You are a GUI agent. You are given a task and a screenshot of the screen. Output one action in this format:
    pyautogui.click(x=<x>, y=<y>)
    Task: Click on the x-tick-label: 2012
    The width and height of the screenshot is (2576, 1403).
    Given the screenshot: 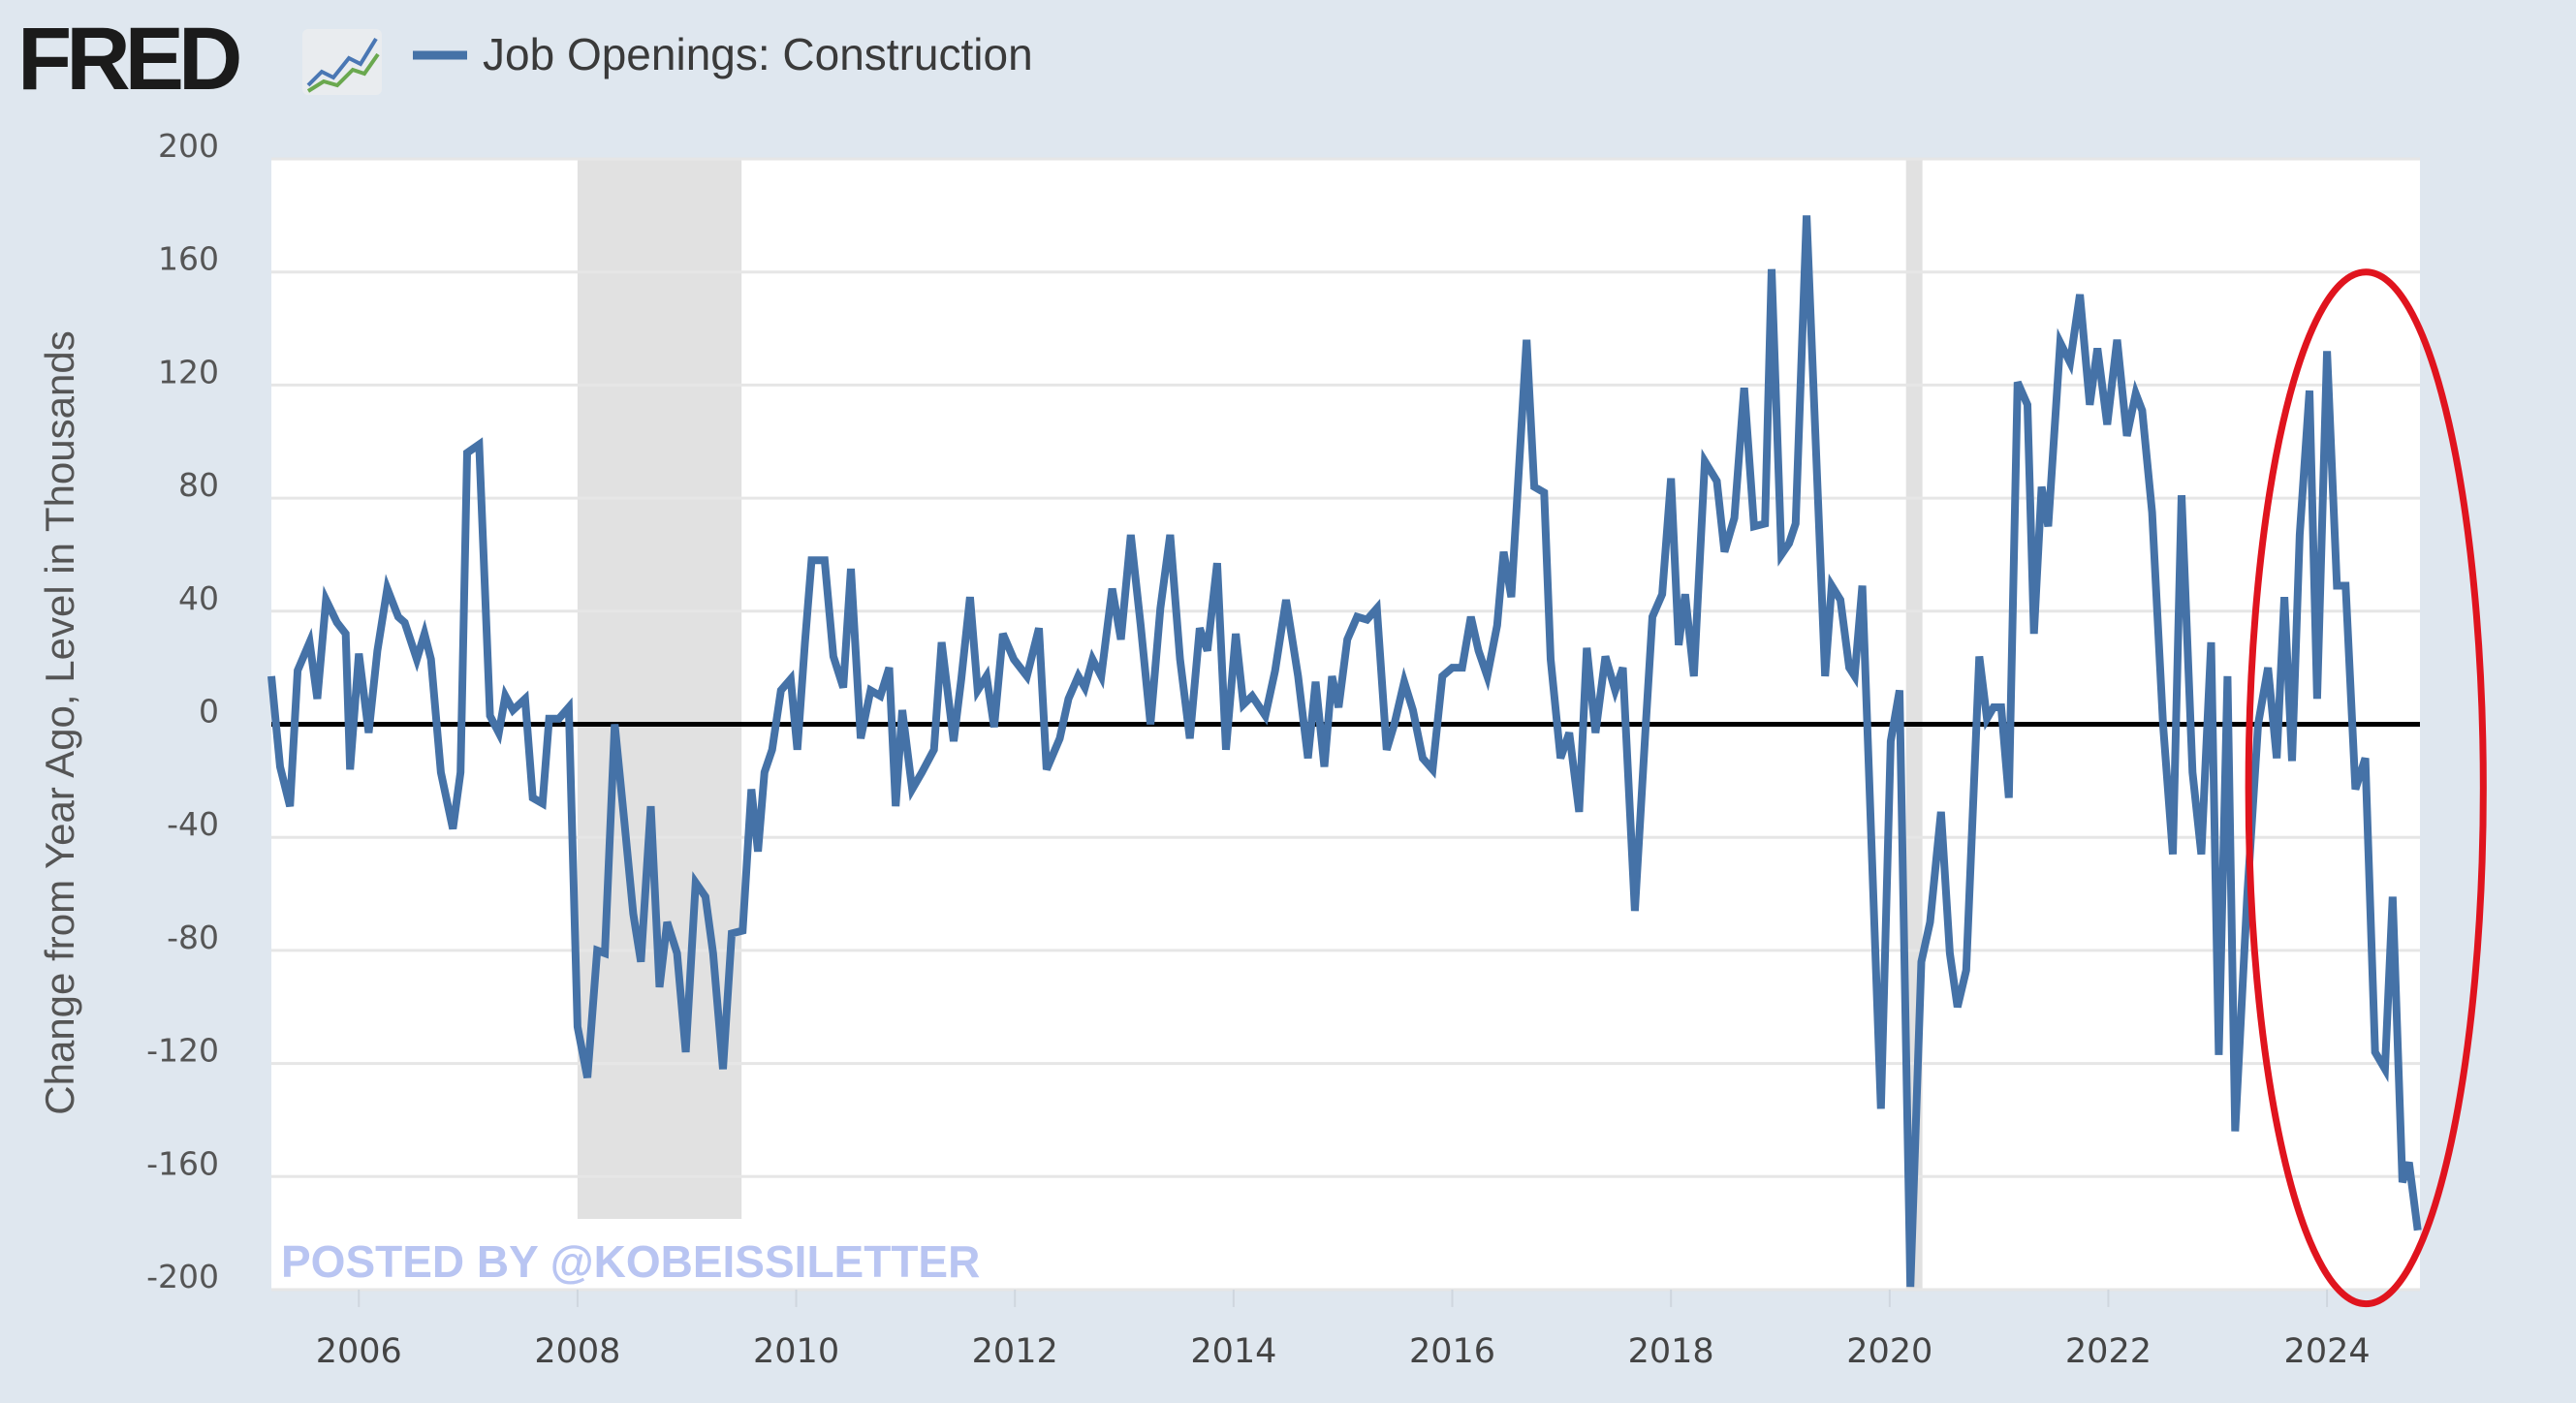 What is the action you would take?
    pyautogui.click(x=1015, y=1351)
    